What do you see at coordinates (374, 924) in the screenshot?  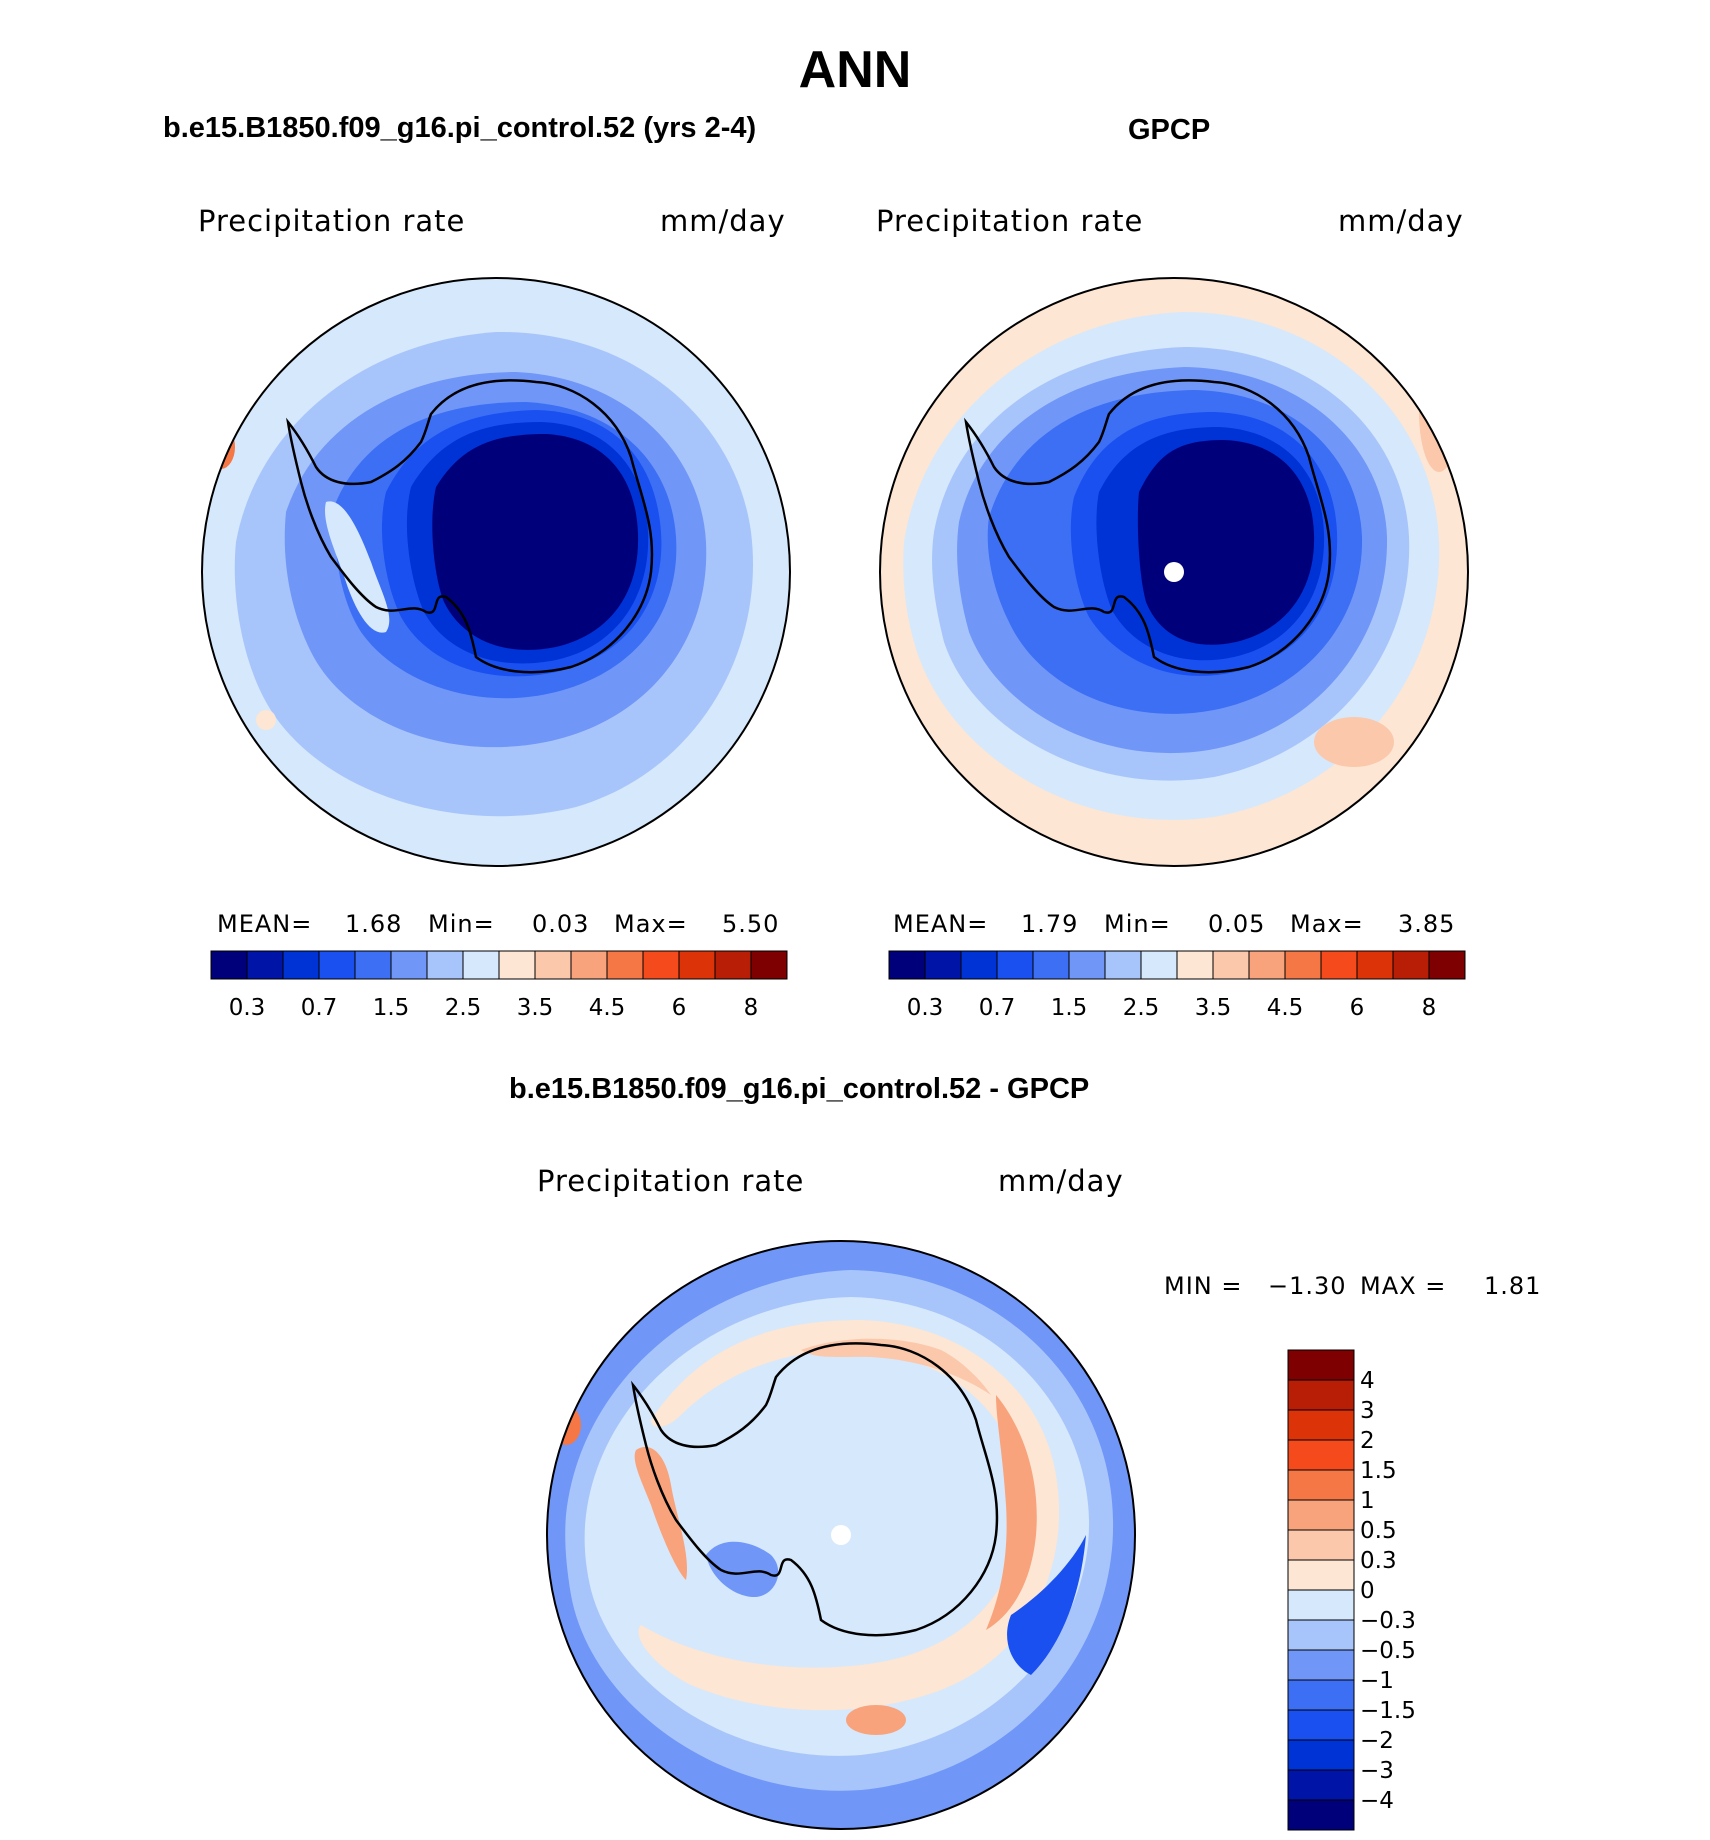 I see `model-mean-value: 1.68` at bounding box center [374, 924].